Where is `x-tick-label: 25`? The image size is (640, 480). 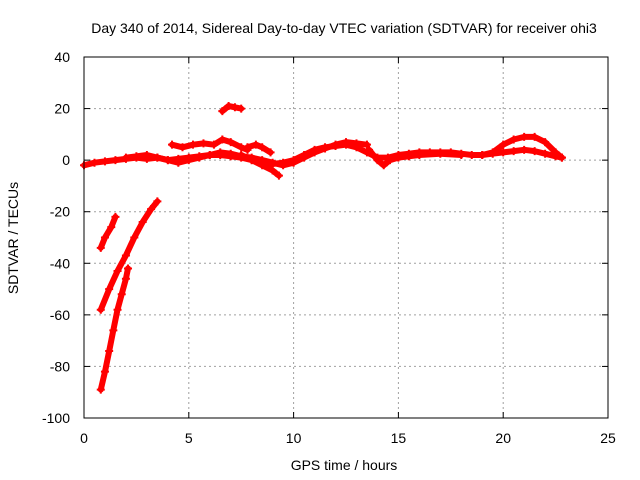
x-tick-label: 25 is located at coordinates (608, 438).